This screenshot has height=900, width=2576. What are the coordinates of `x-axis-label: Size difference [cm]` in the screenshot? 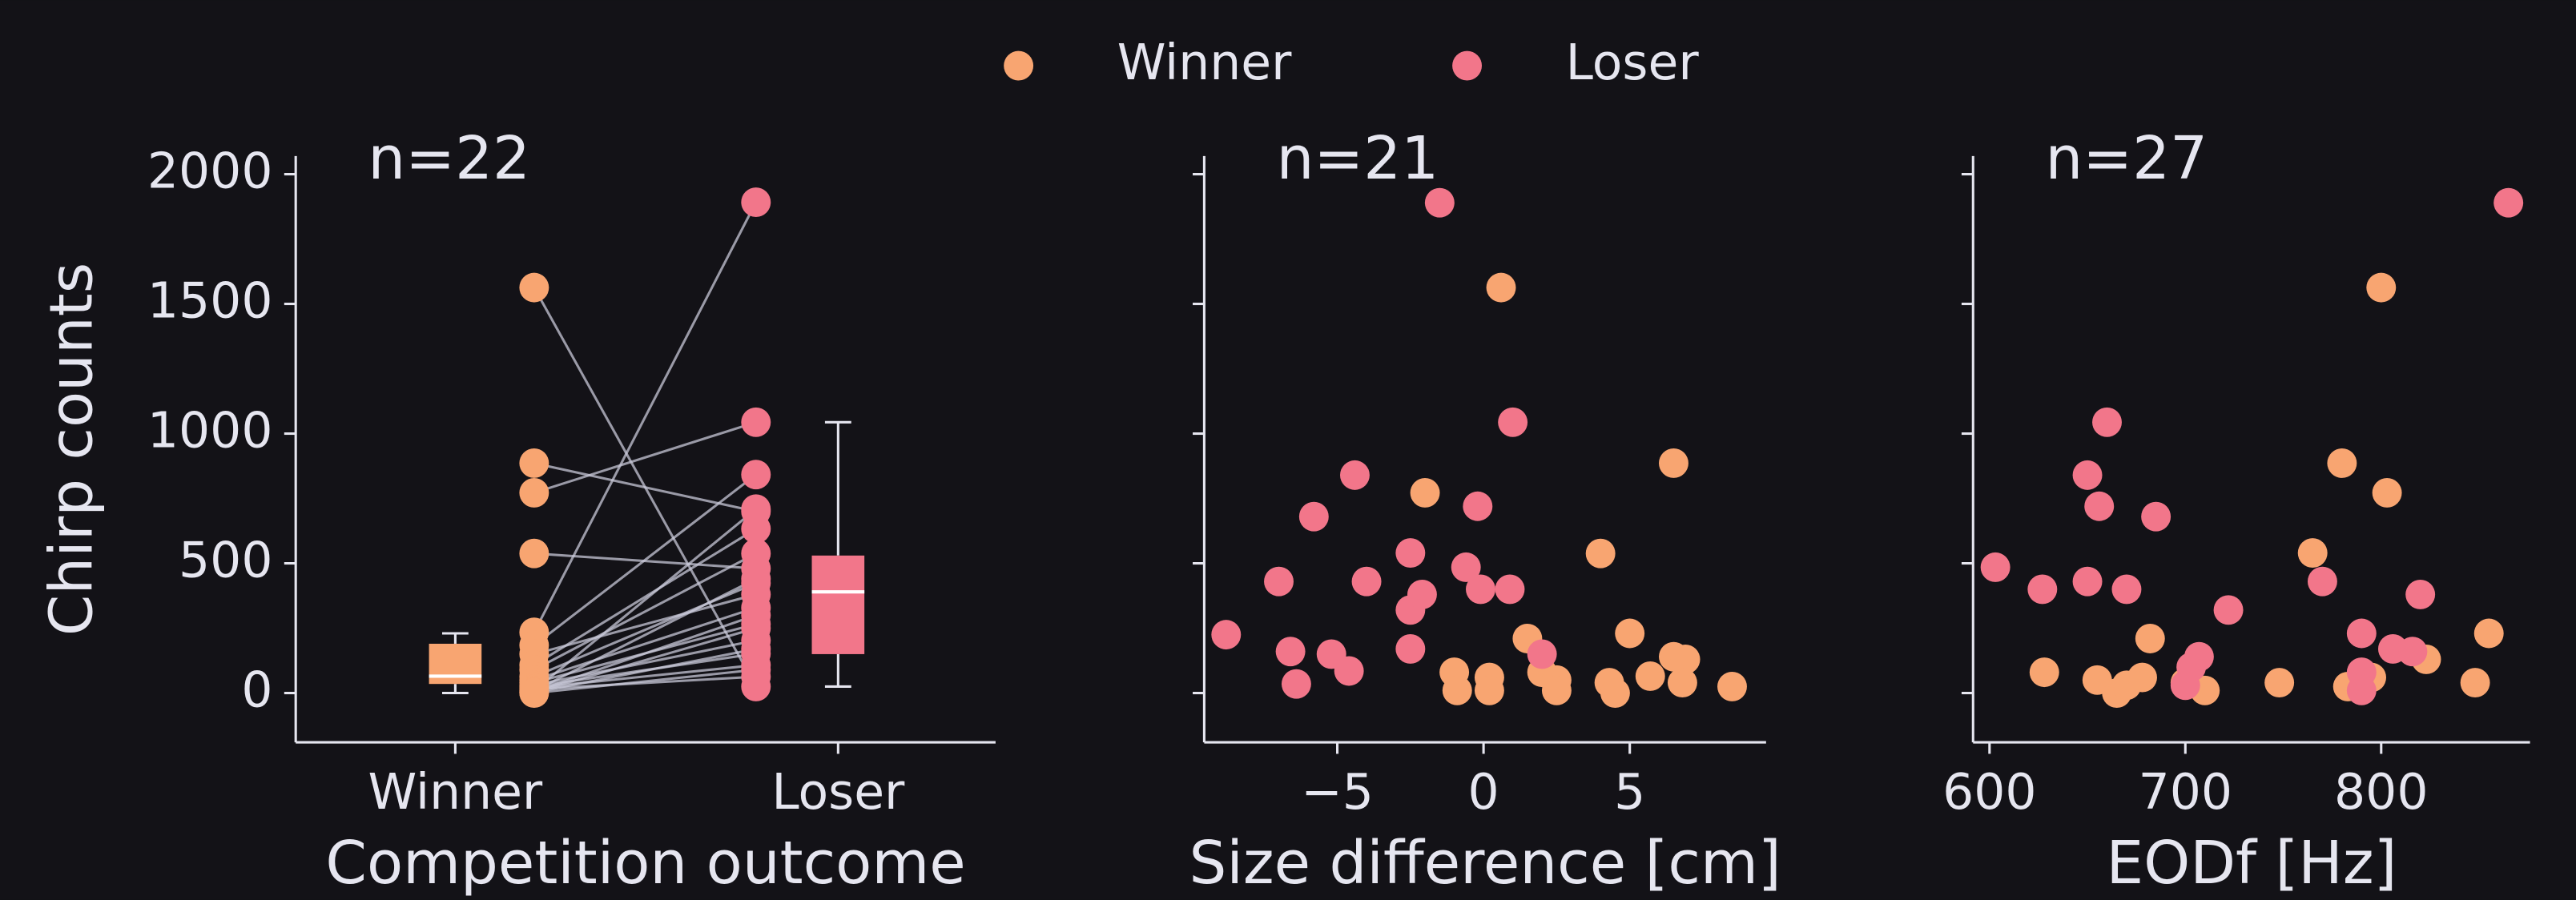 It's located at (1485, 863).